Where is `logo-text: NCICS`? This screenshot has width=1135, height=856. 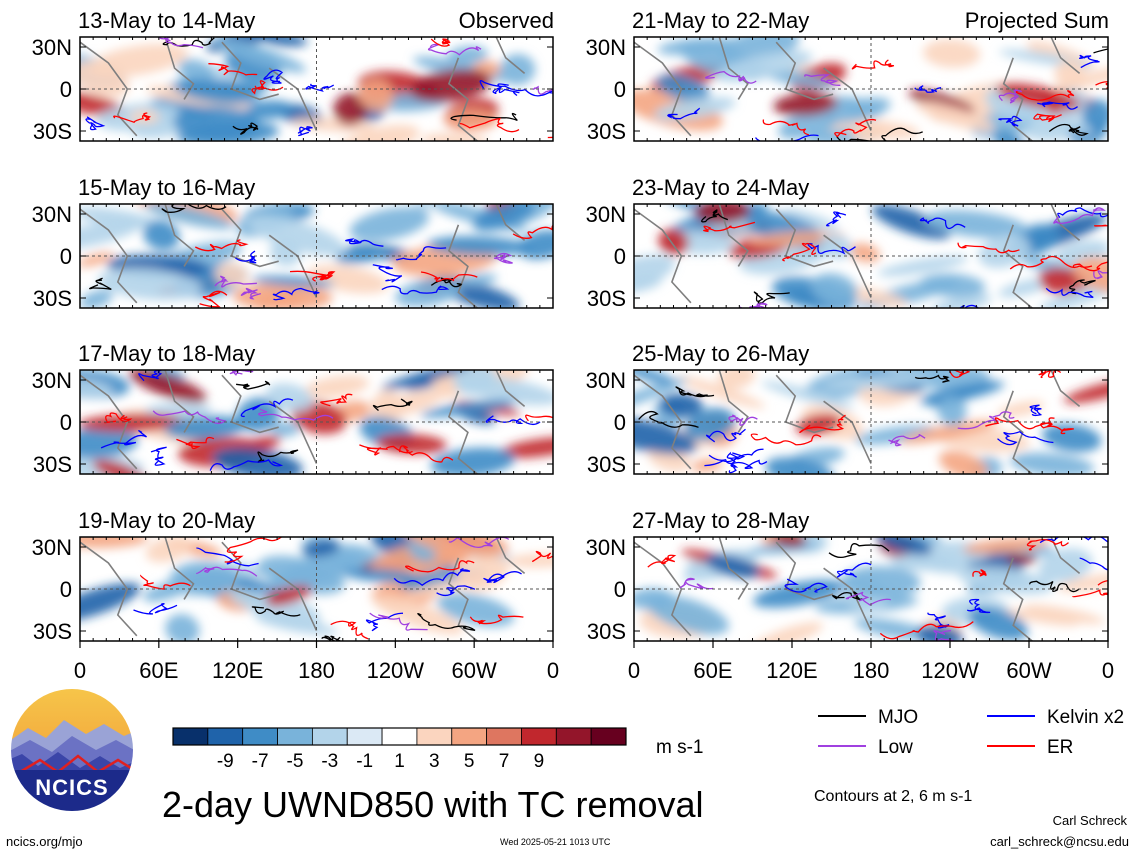
logo-text: NCICS is located at coordinates (71, 787).